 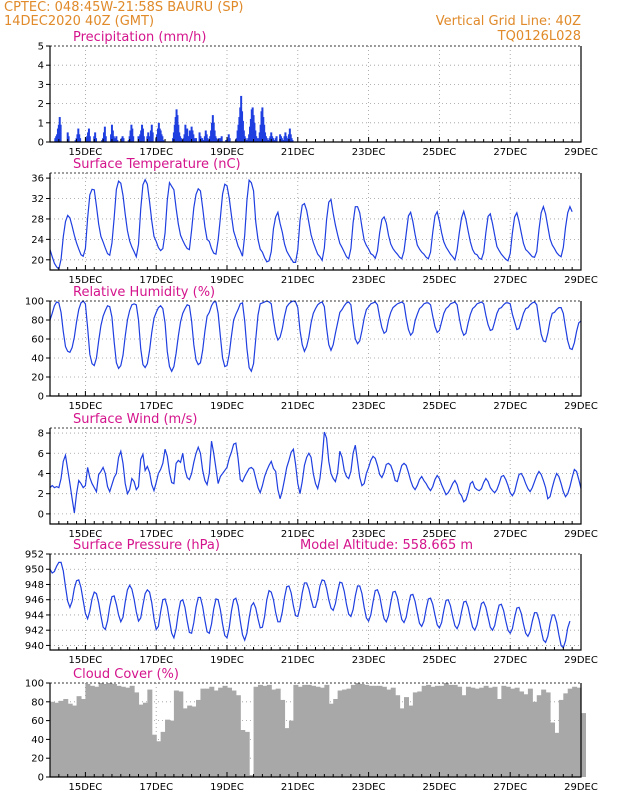 What do you see at coordinates (310, 605) in the screenshot?
I see `pres-series-line` at bounding box center [310, 605].